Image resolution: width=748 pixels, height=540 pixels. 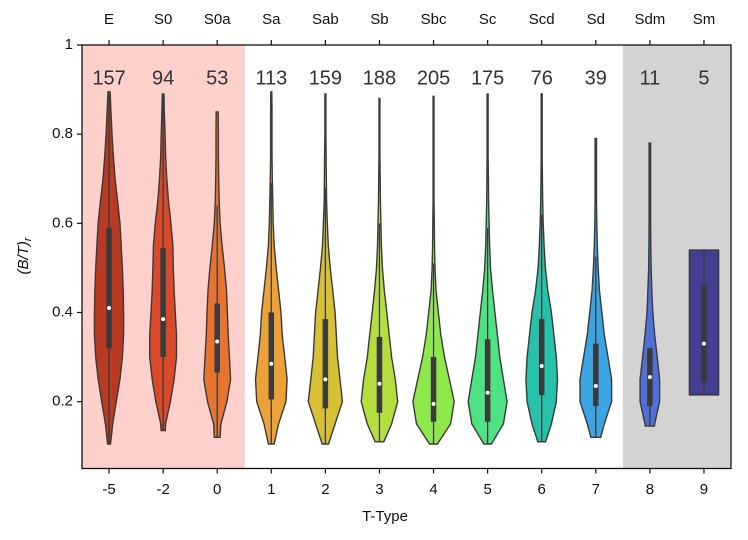 I want to click on x-tick-label: 6, so click(x=542, y=489).